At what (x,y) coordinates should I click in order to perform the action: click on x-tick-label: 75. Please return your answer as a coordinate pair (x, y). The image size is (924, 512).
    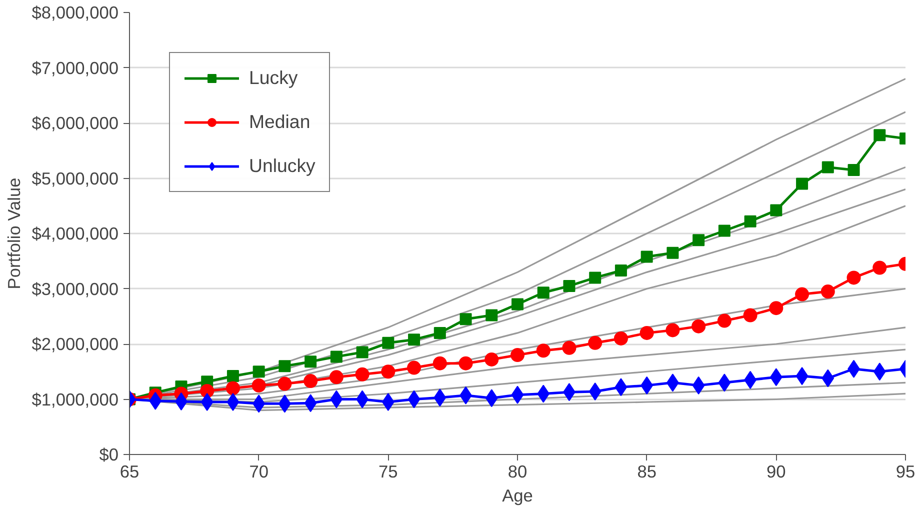
    Looking at the image, I should click on (388, 472).